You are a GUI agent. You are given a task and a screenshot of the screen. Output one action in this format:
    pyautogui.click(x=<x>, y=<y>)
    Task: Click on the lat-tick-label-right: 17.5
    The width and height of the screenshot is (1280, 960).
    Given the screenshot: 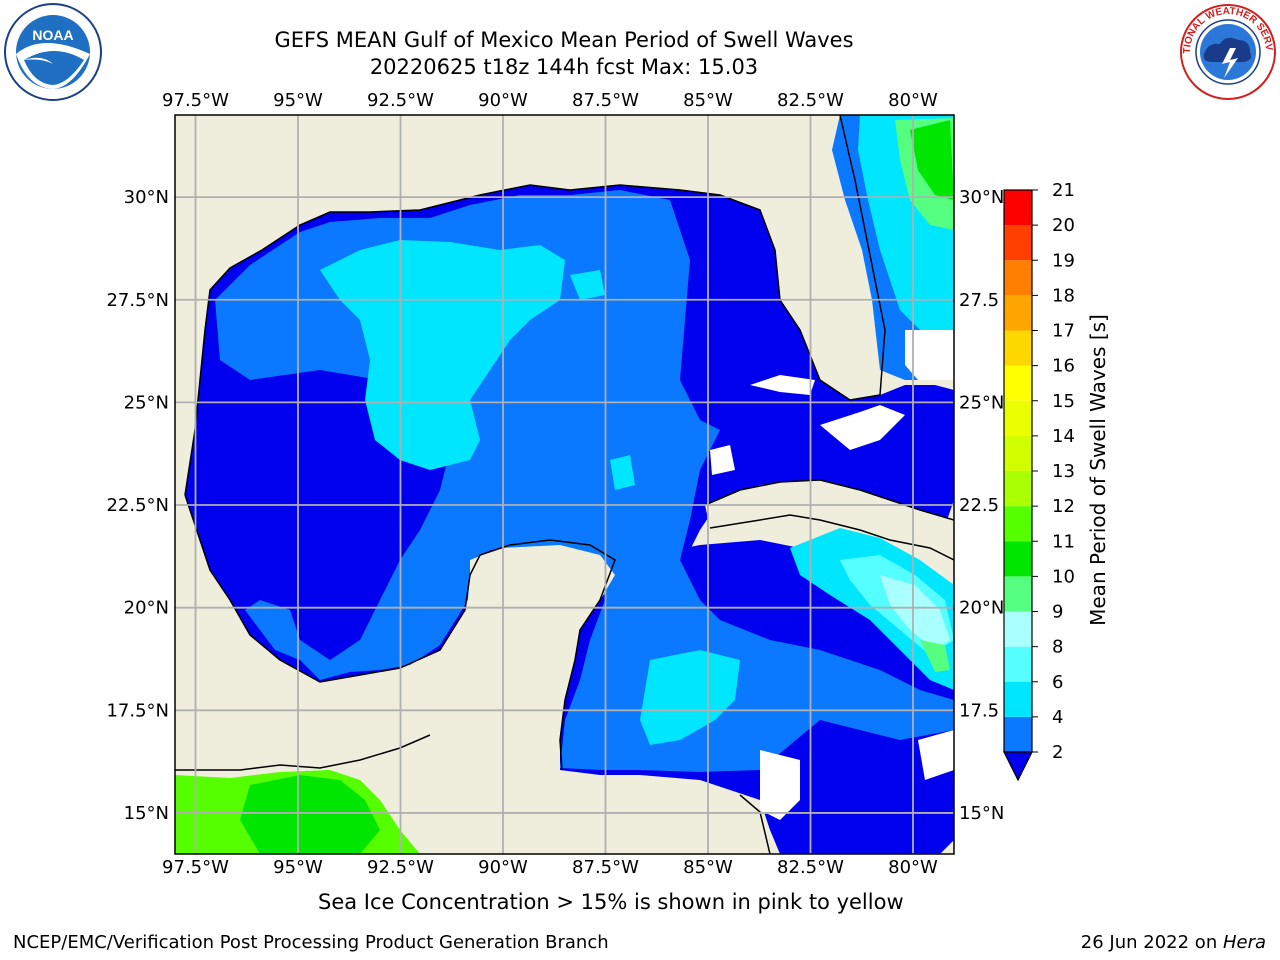 What is the action you would take?
    pyautogui.click(x=979, y=710)
    